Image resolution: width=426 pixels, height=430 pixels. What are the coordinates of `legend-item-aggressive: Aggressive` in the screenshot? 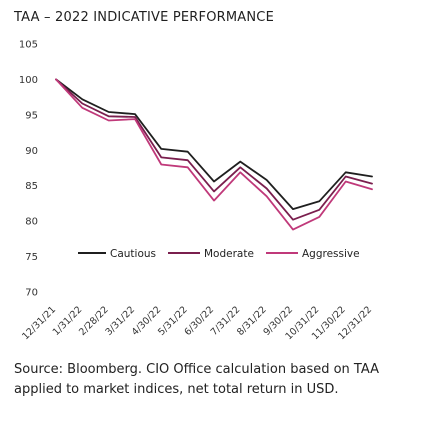 It's located at (313, 254).